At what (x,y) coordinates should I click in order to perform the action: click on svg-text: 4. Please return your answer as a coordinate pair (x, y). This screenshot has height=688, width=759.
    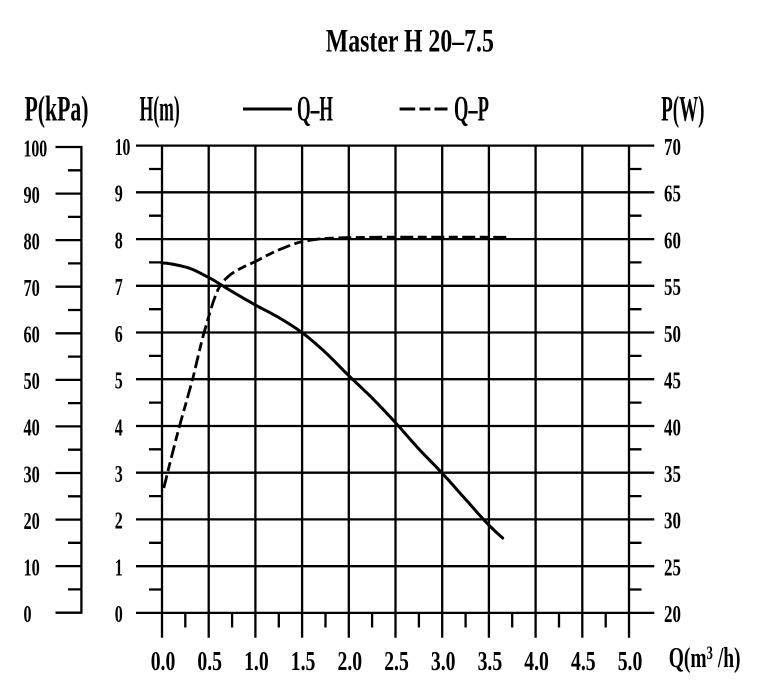
    Looking at the image, I should click on (119, 428).